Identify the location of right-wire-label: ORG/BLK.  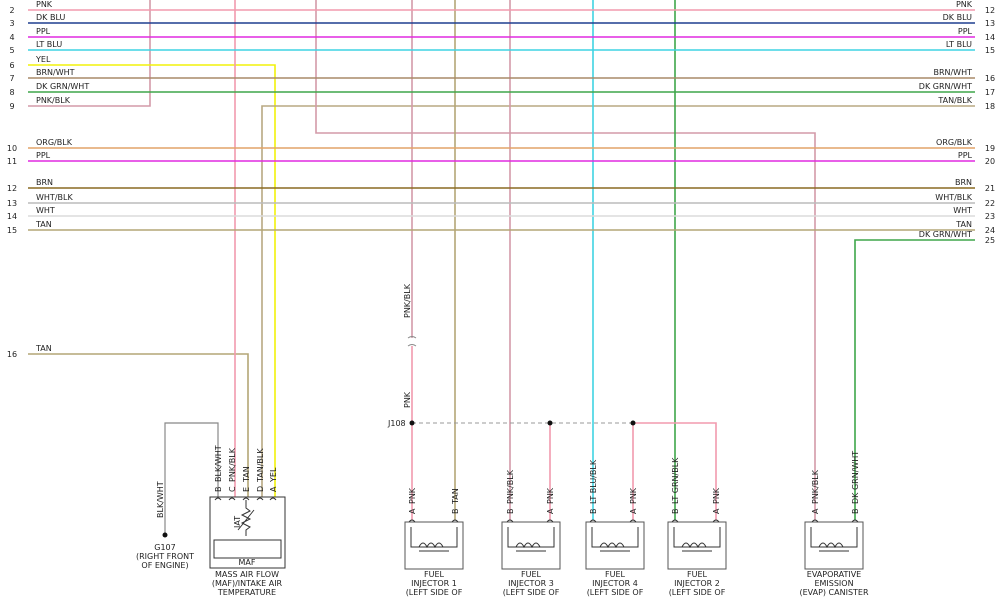
(954, 142).